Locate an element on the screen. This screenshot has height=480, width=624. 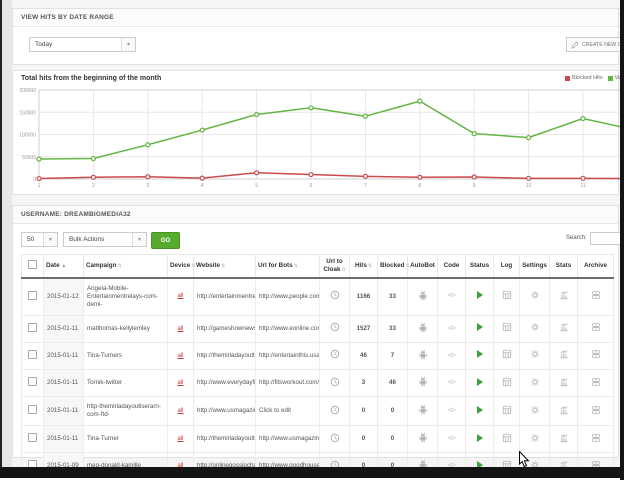
page-size-select: 50 ▾ is located at coordinates (39, 239).